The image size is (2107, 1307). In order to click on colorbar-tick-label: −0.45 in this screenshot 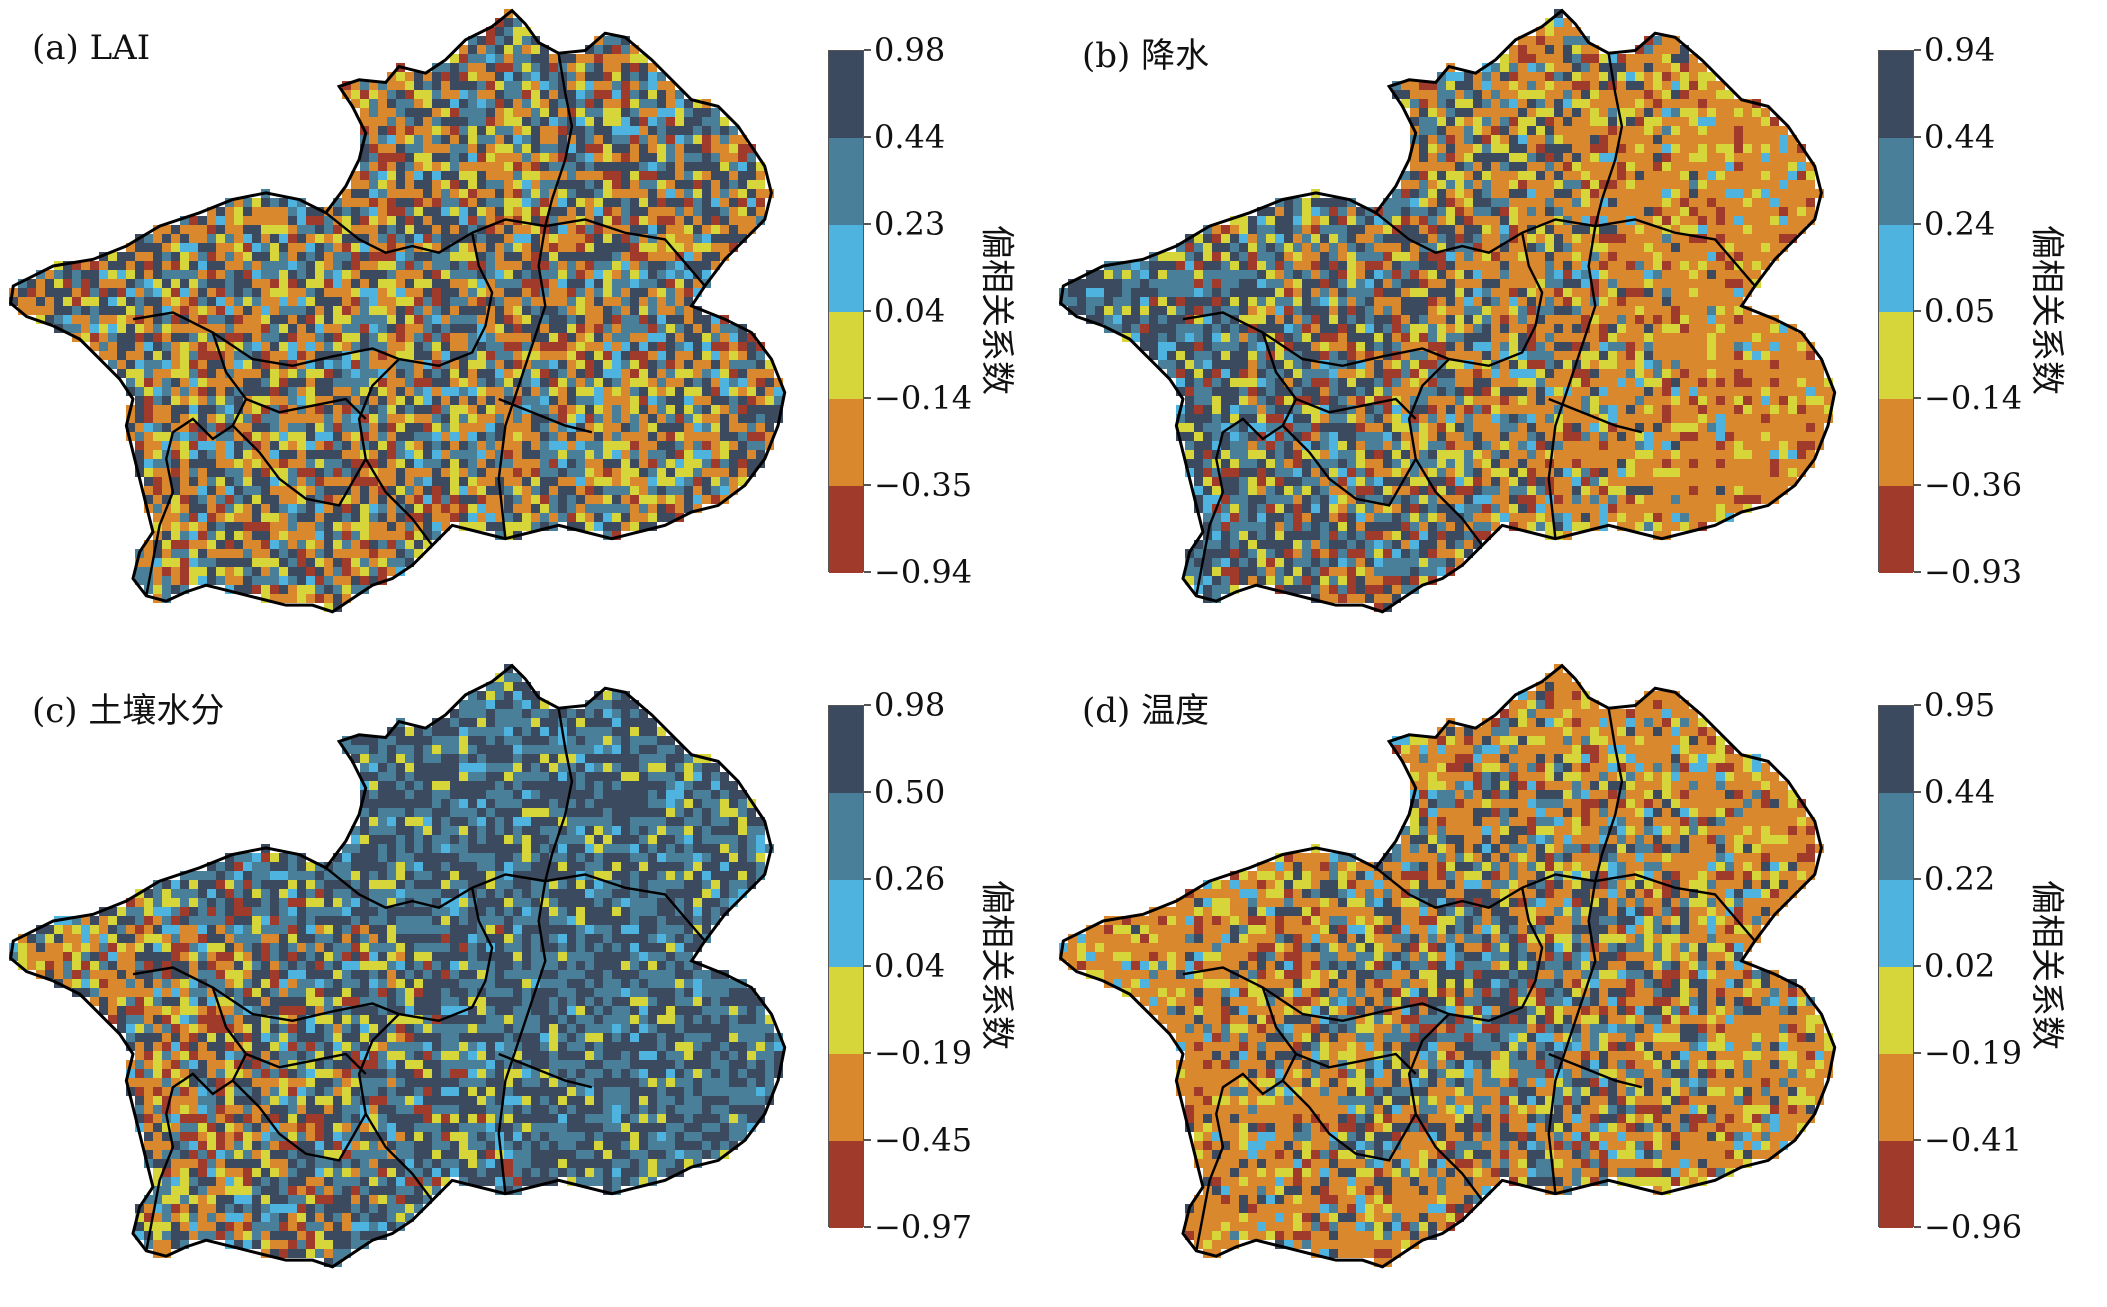, I will do `click(923, 1140)`.